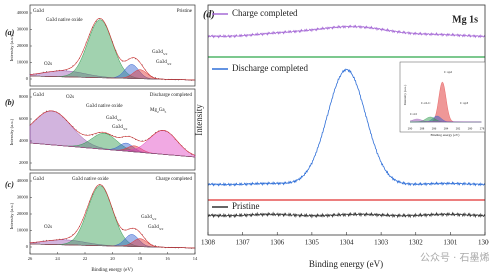  What do you see at coordinates (30, 258) in the screenshot?
I see `x-tick-label: 26` at bounding box center [30, 258].